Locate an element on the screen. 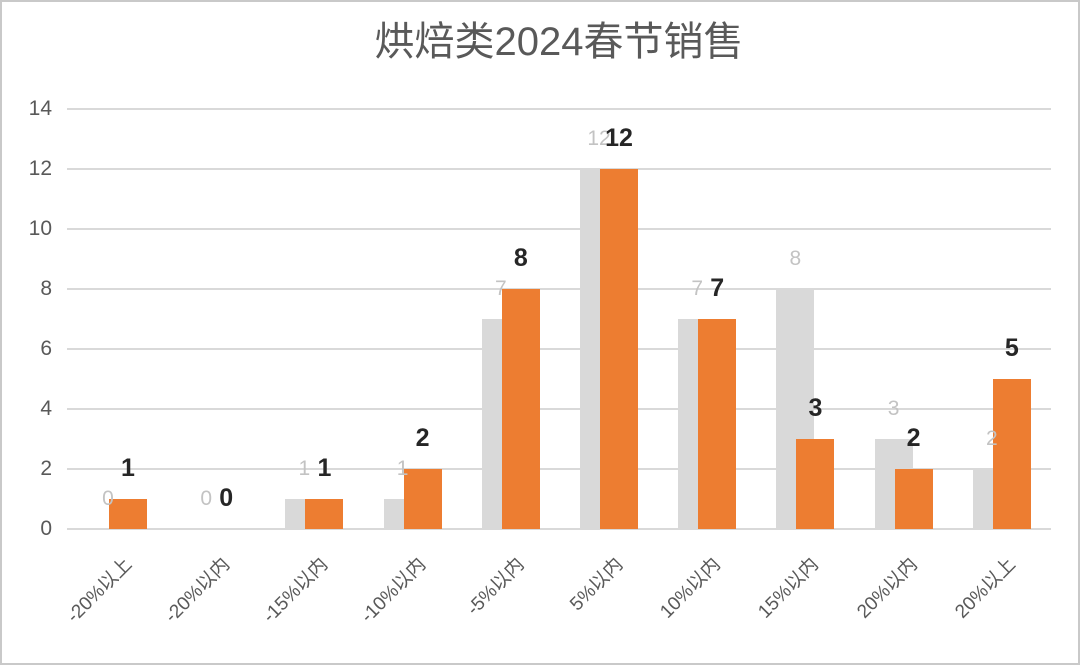 This screenshot has height=665, width=1080. x-axis-tick-label: 10%以内 is located at coordinates (691, 588).